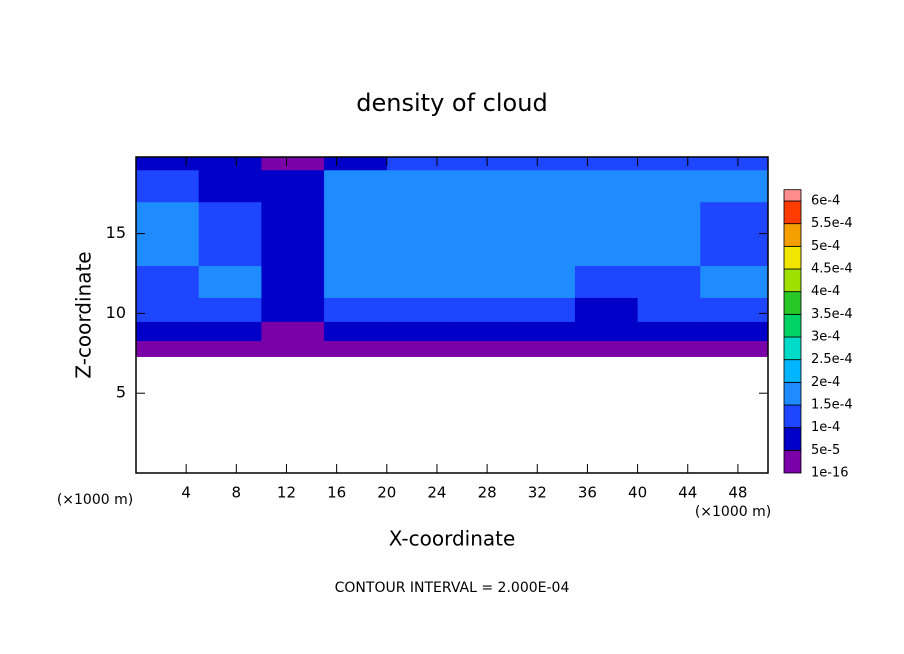 The height and width of the screenshot is (654, 904). I want to click on x-tick-label: 8, so click(237, 493).